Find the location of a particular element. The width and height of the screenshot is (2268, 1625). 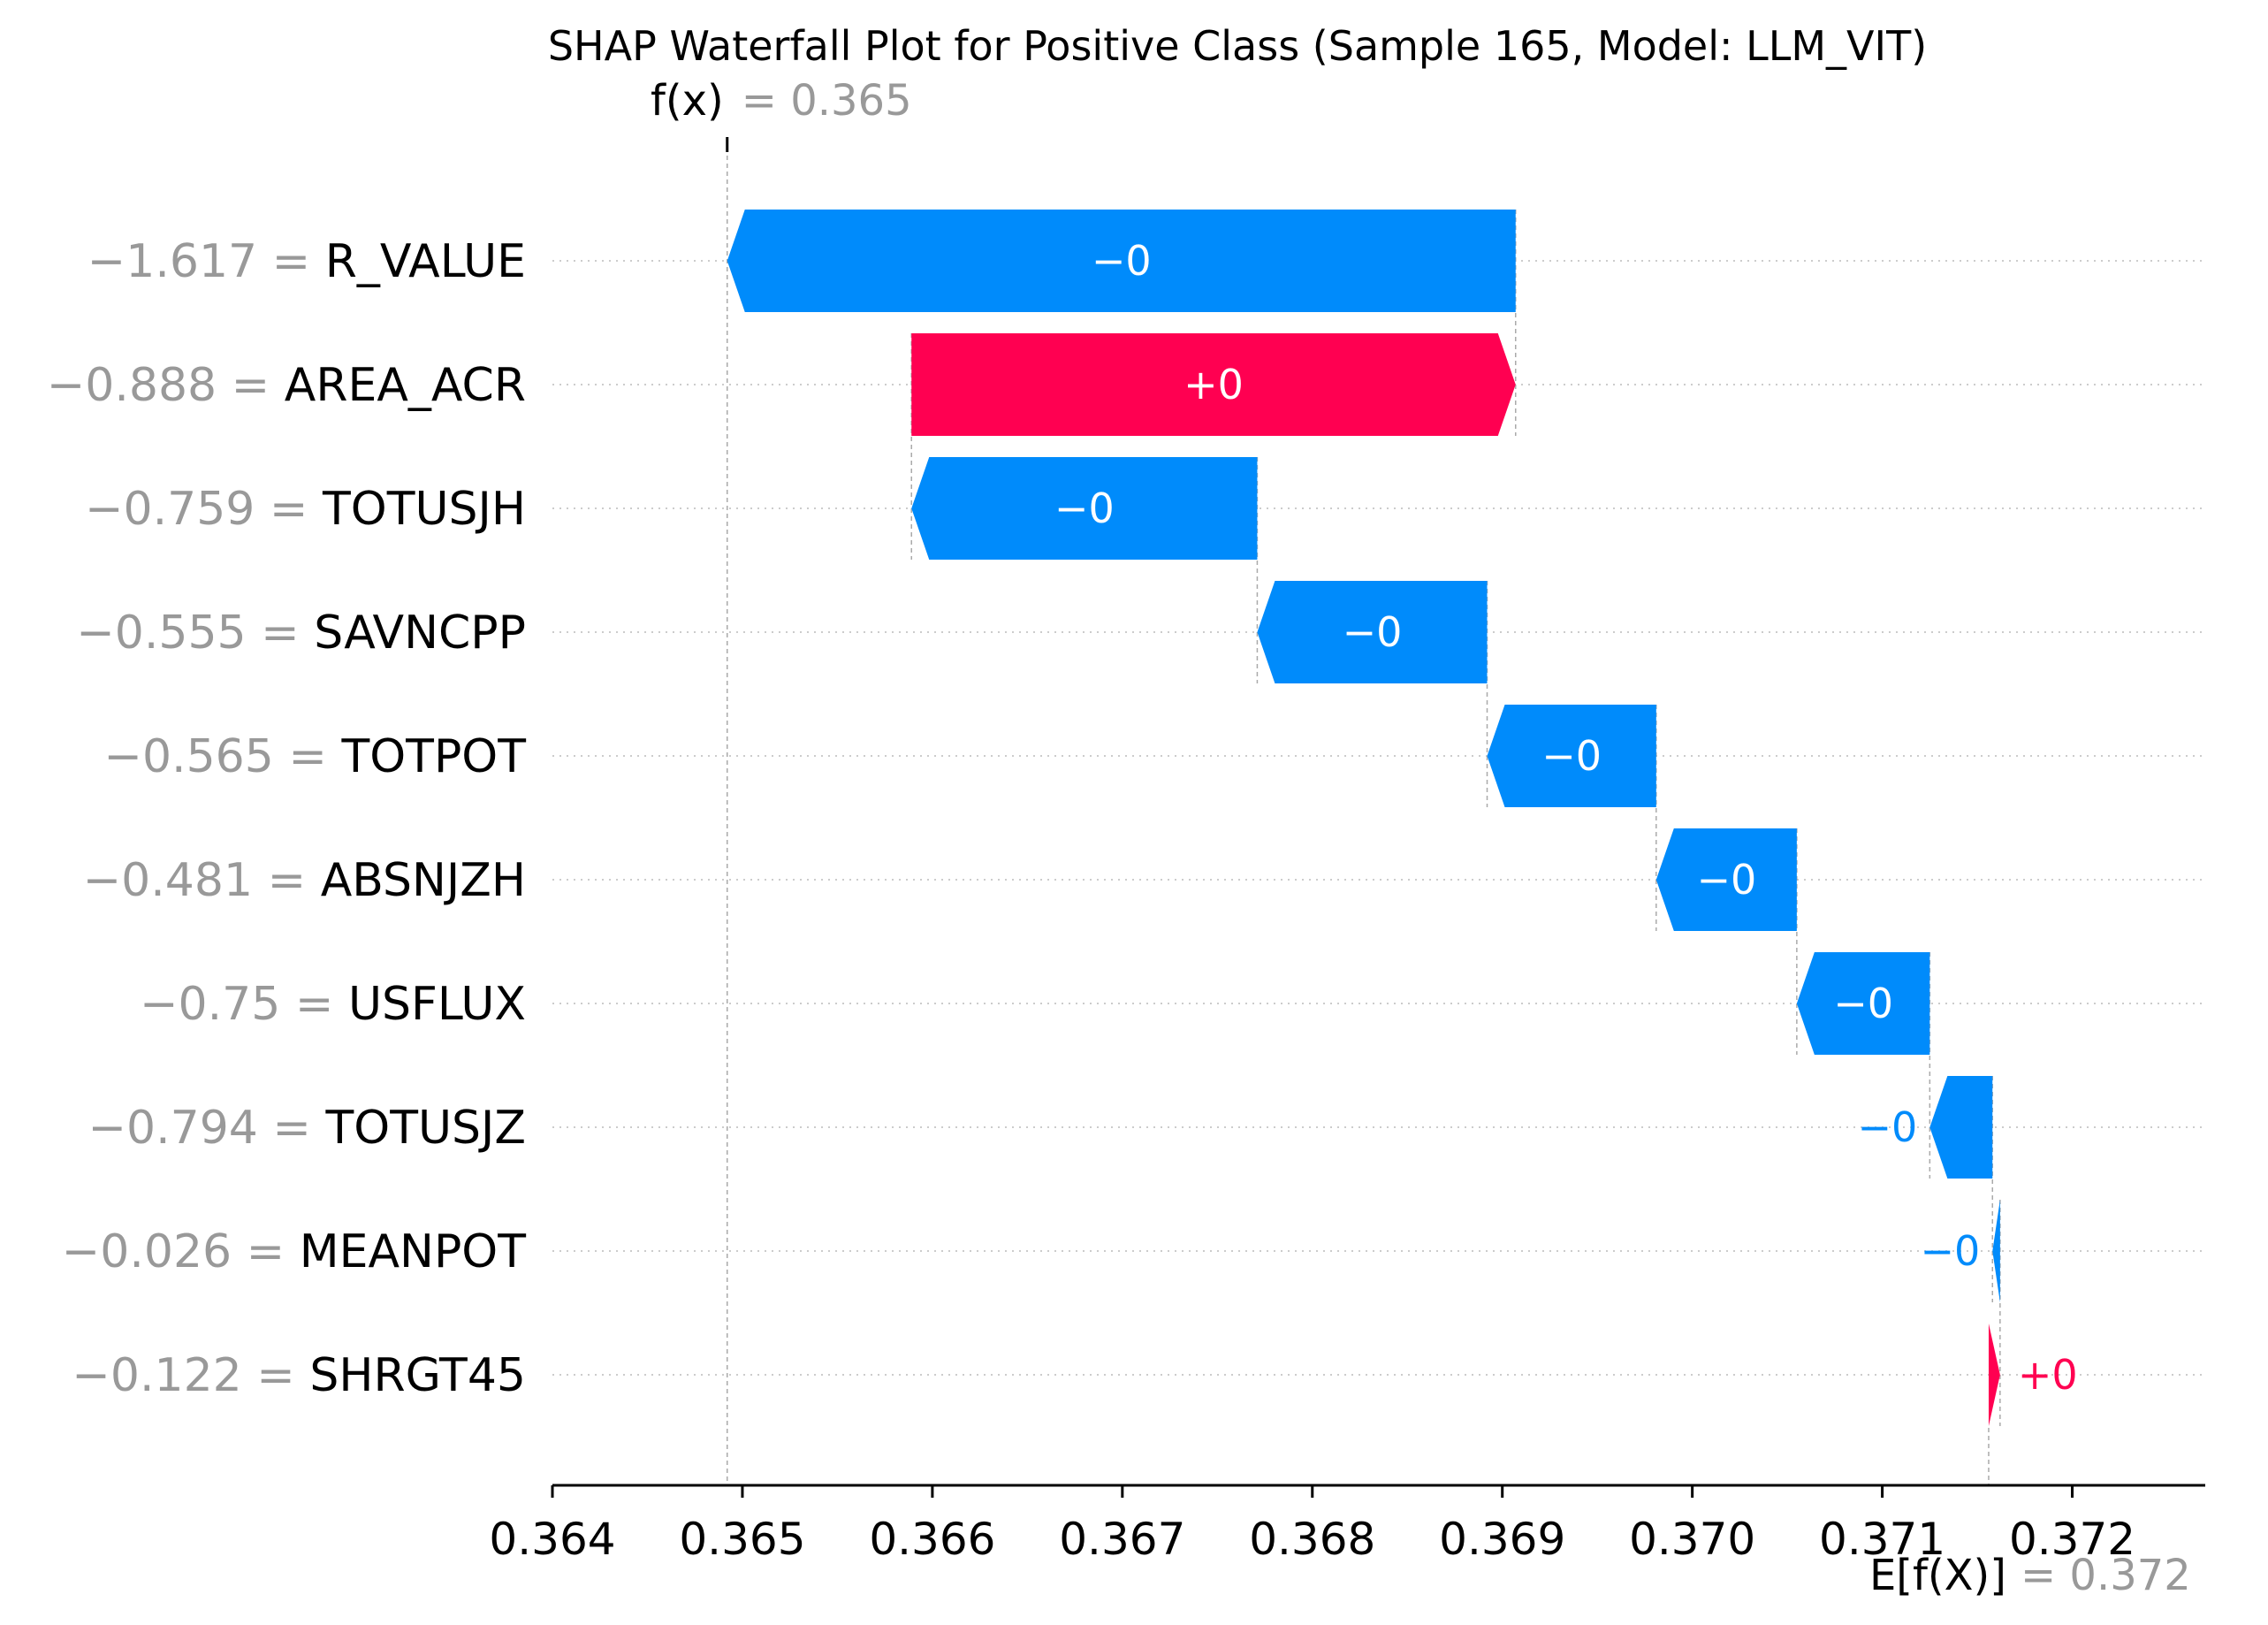

ytick-label: −0.555 = SAVNCPP is located at coordinates (301, 633).